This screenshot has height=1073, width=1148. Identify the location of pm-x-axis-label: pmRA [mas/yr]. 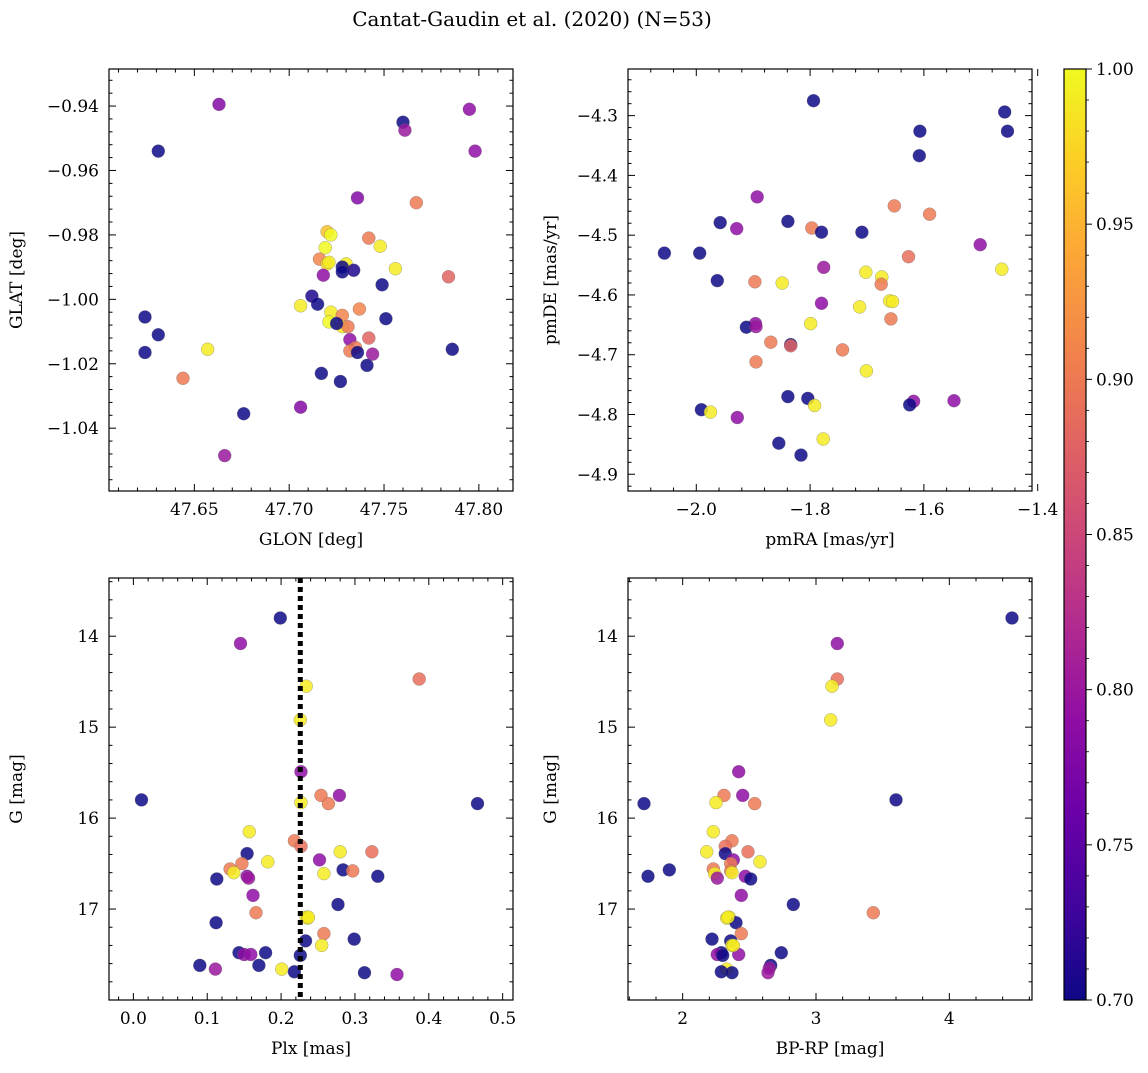
(829, 540).